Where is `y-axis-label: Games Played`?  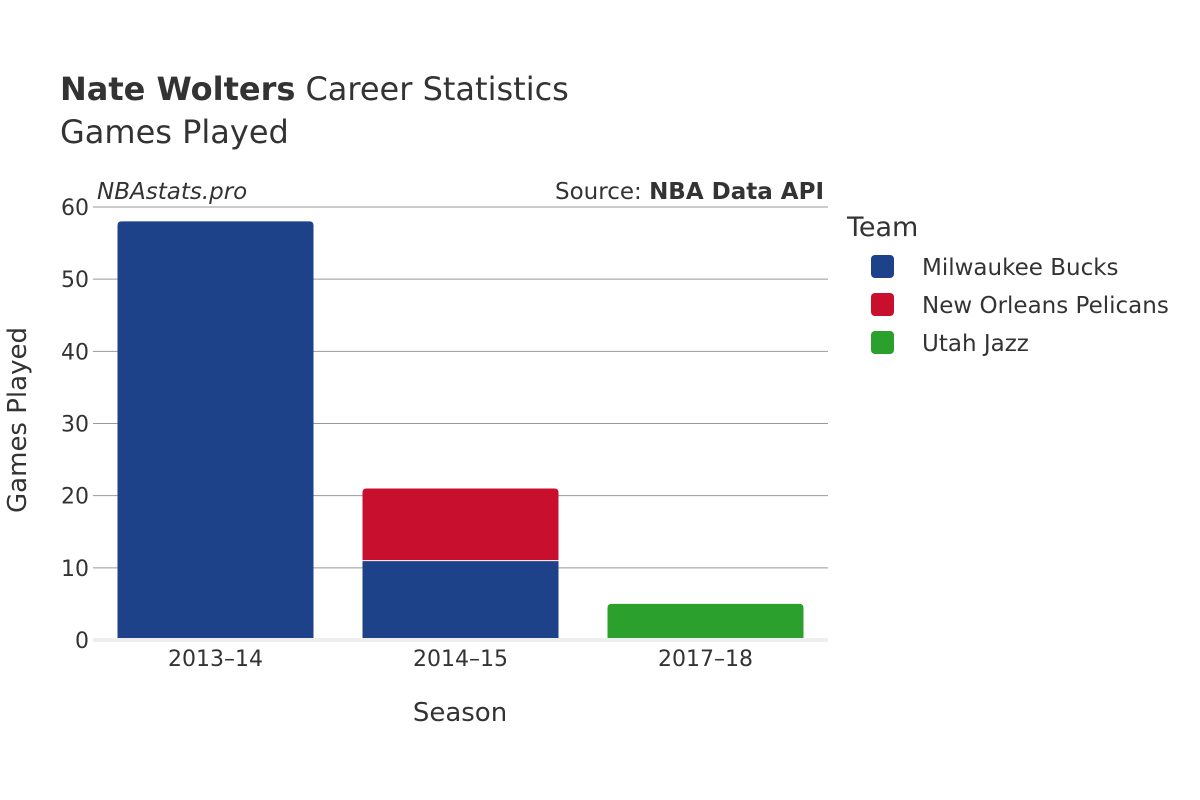 y-axis-label: Games Played is located at coordinates (18, 420).